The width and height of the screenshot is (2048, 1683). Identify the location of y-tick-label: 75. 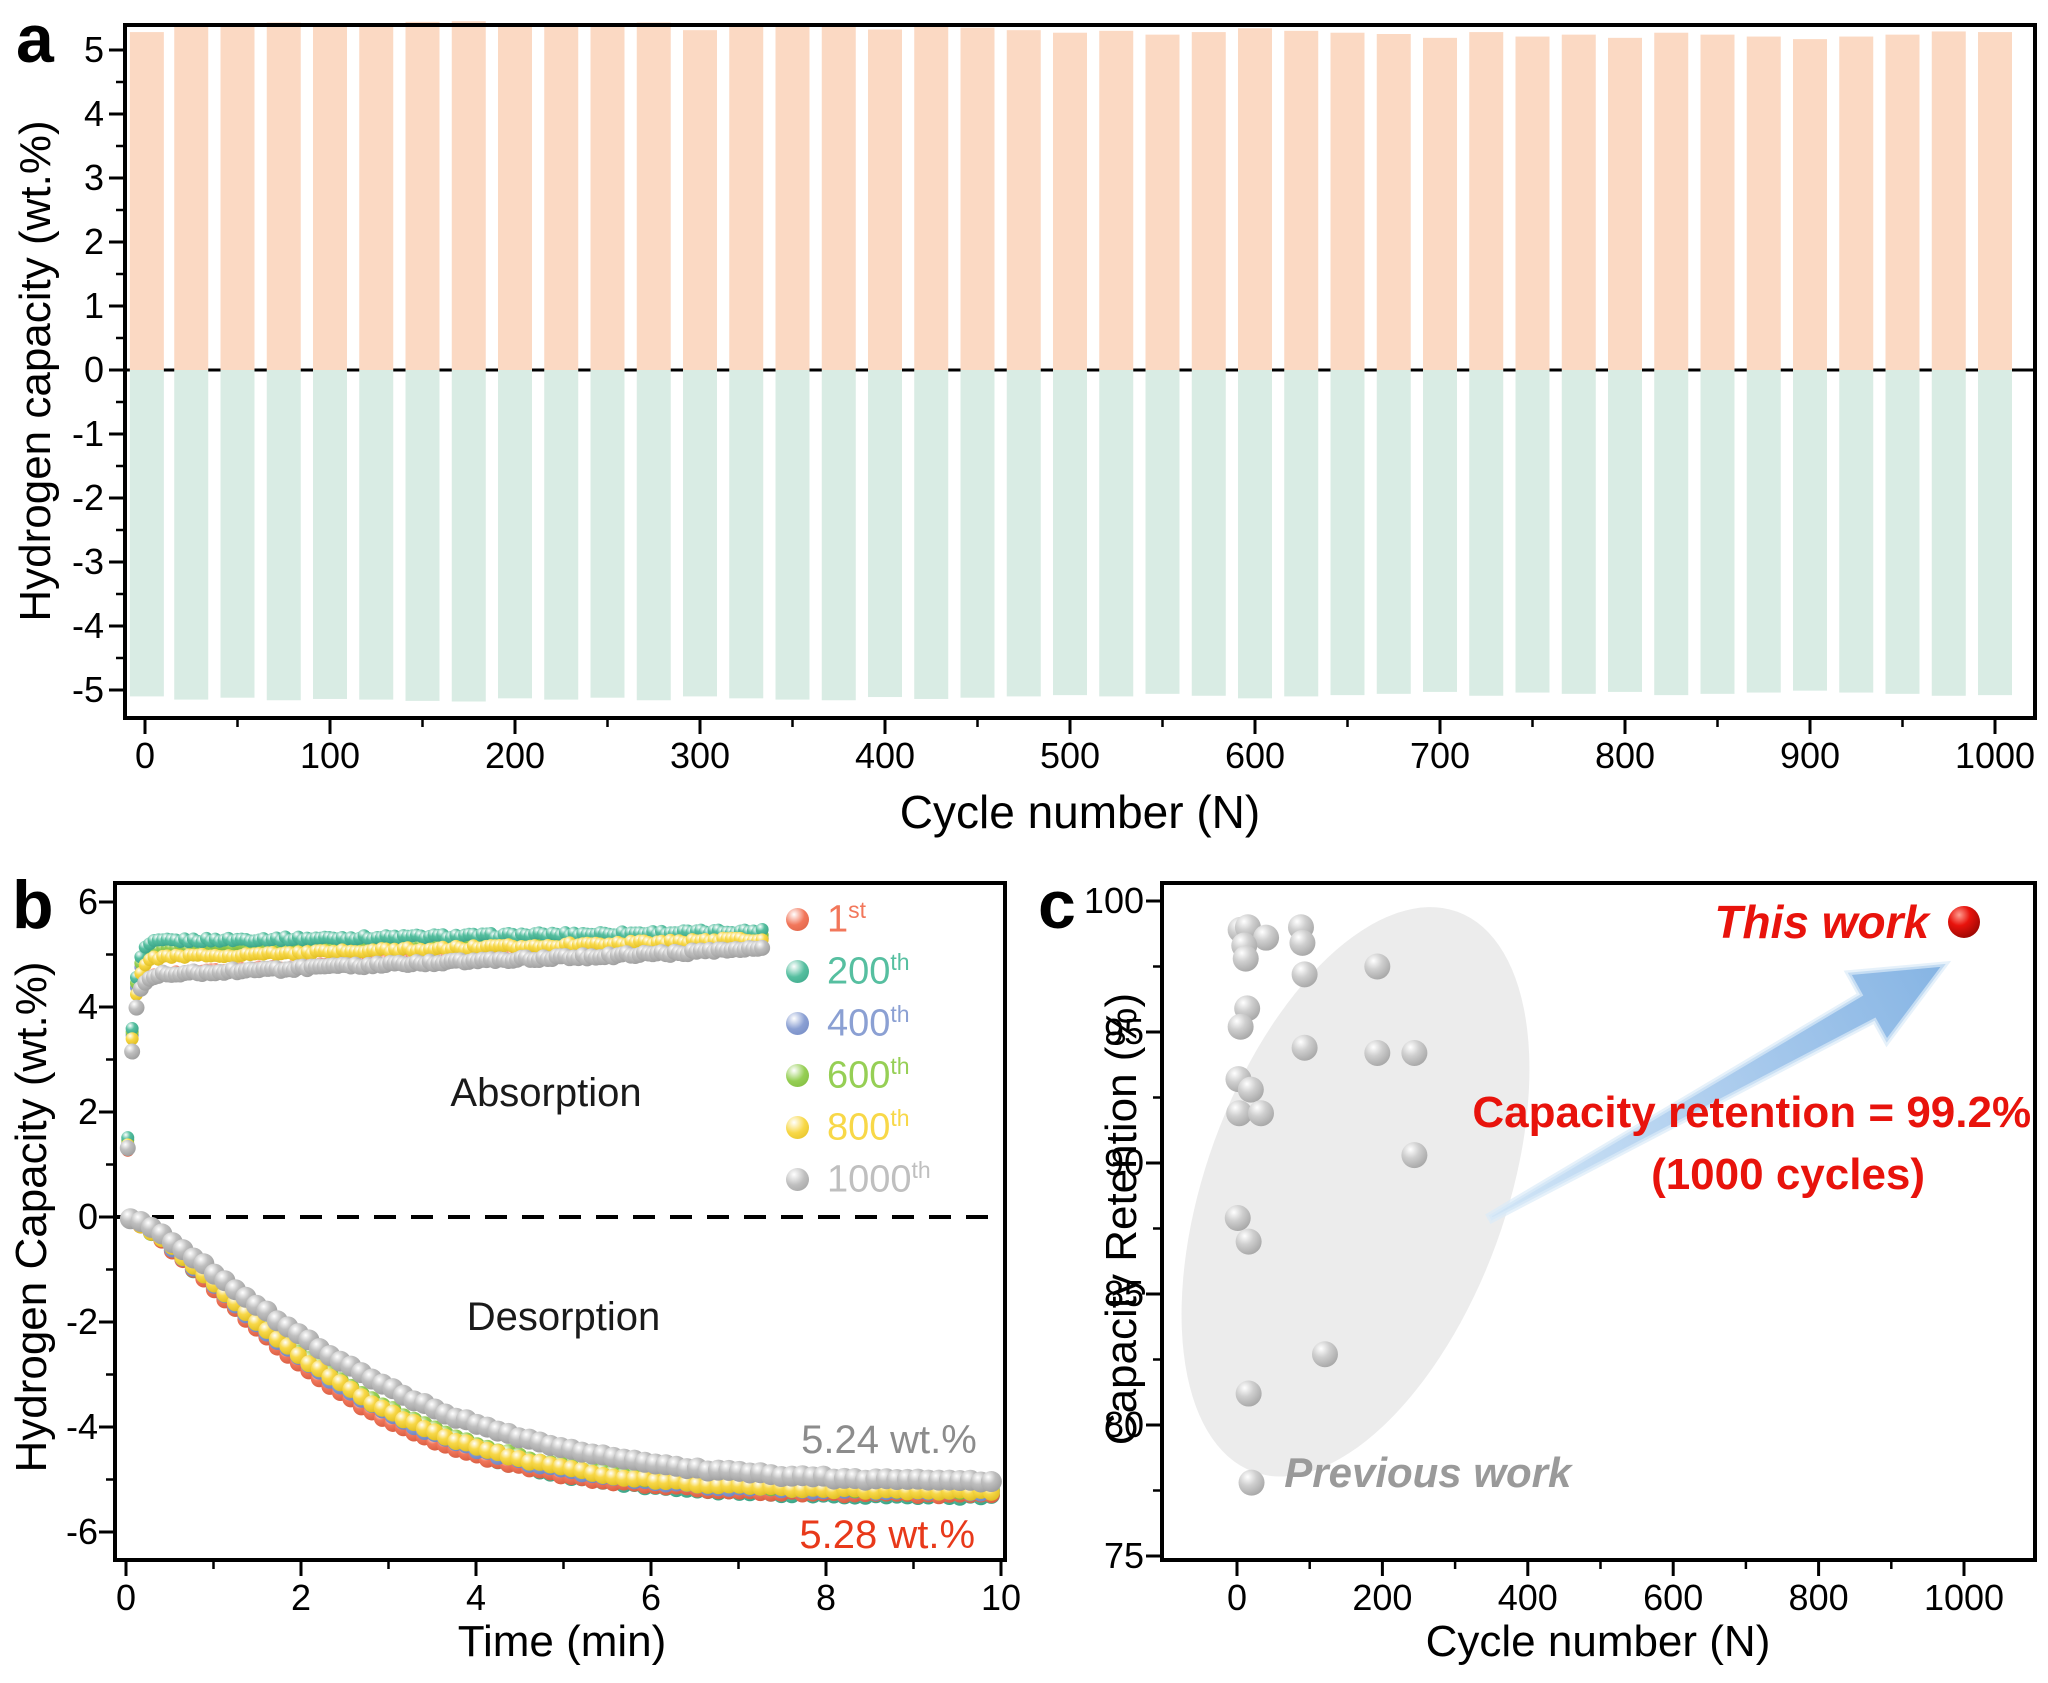
(1124, 1555).